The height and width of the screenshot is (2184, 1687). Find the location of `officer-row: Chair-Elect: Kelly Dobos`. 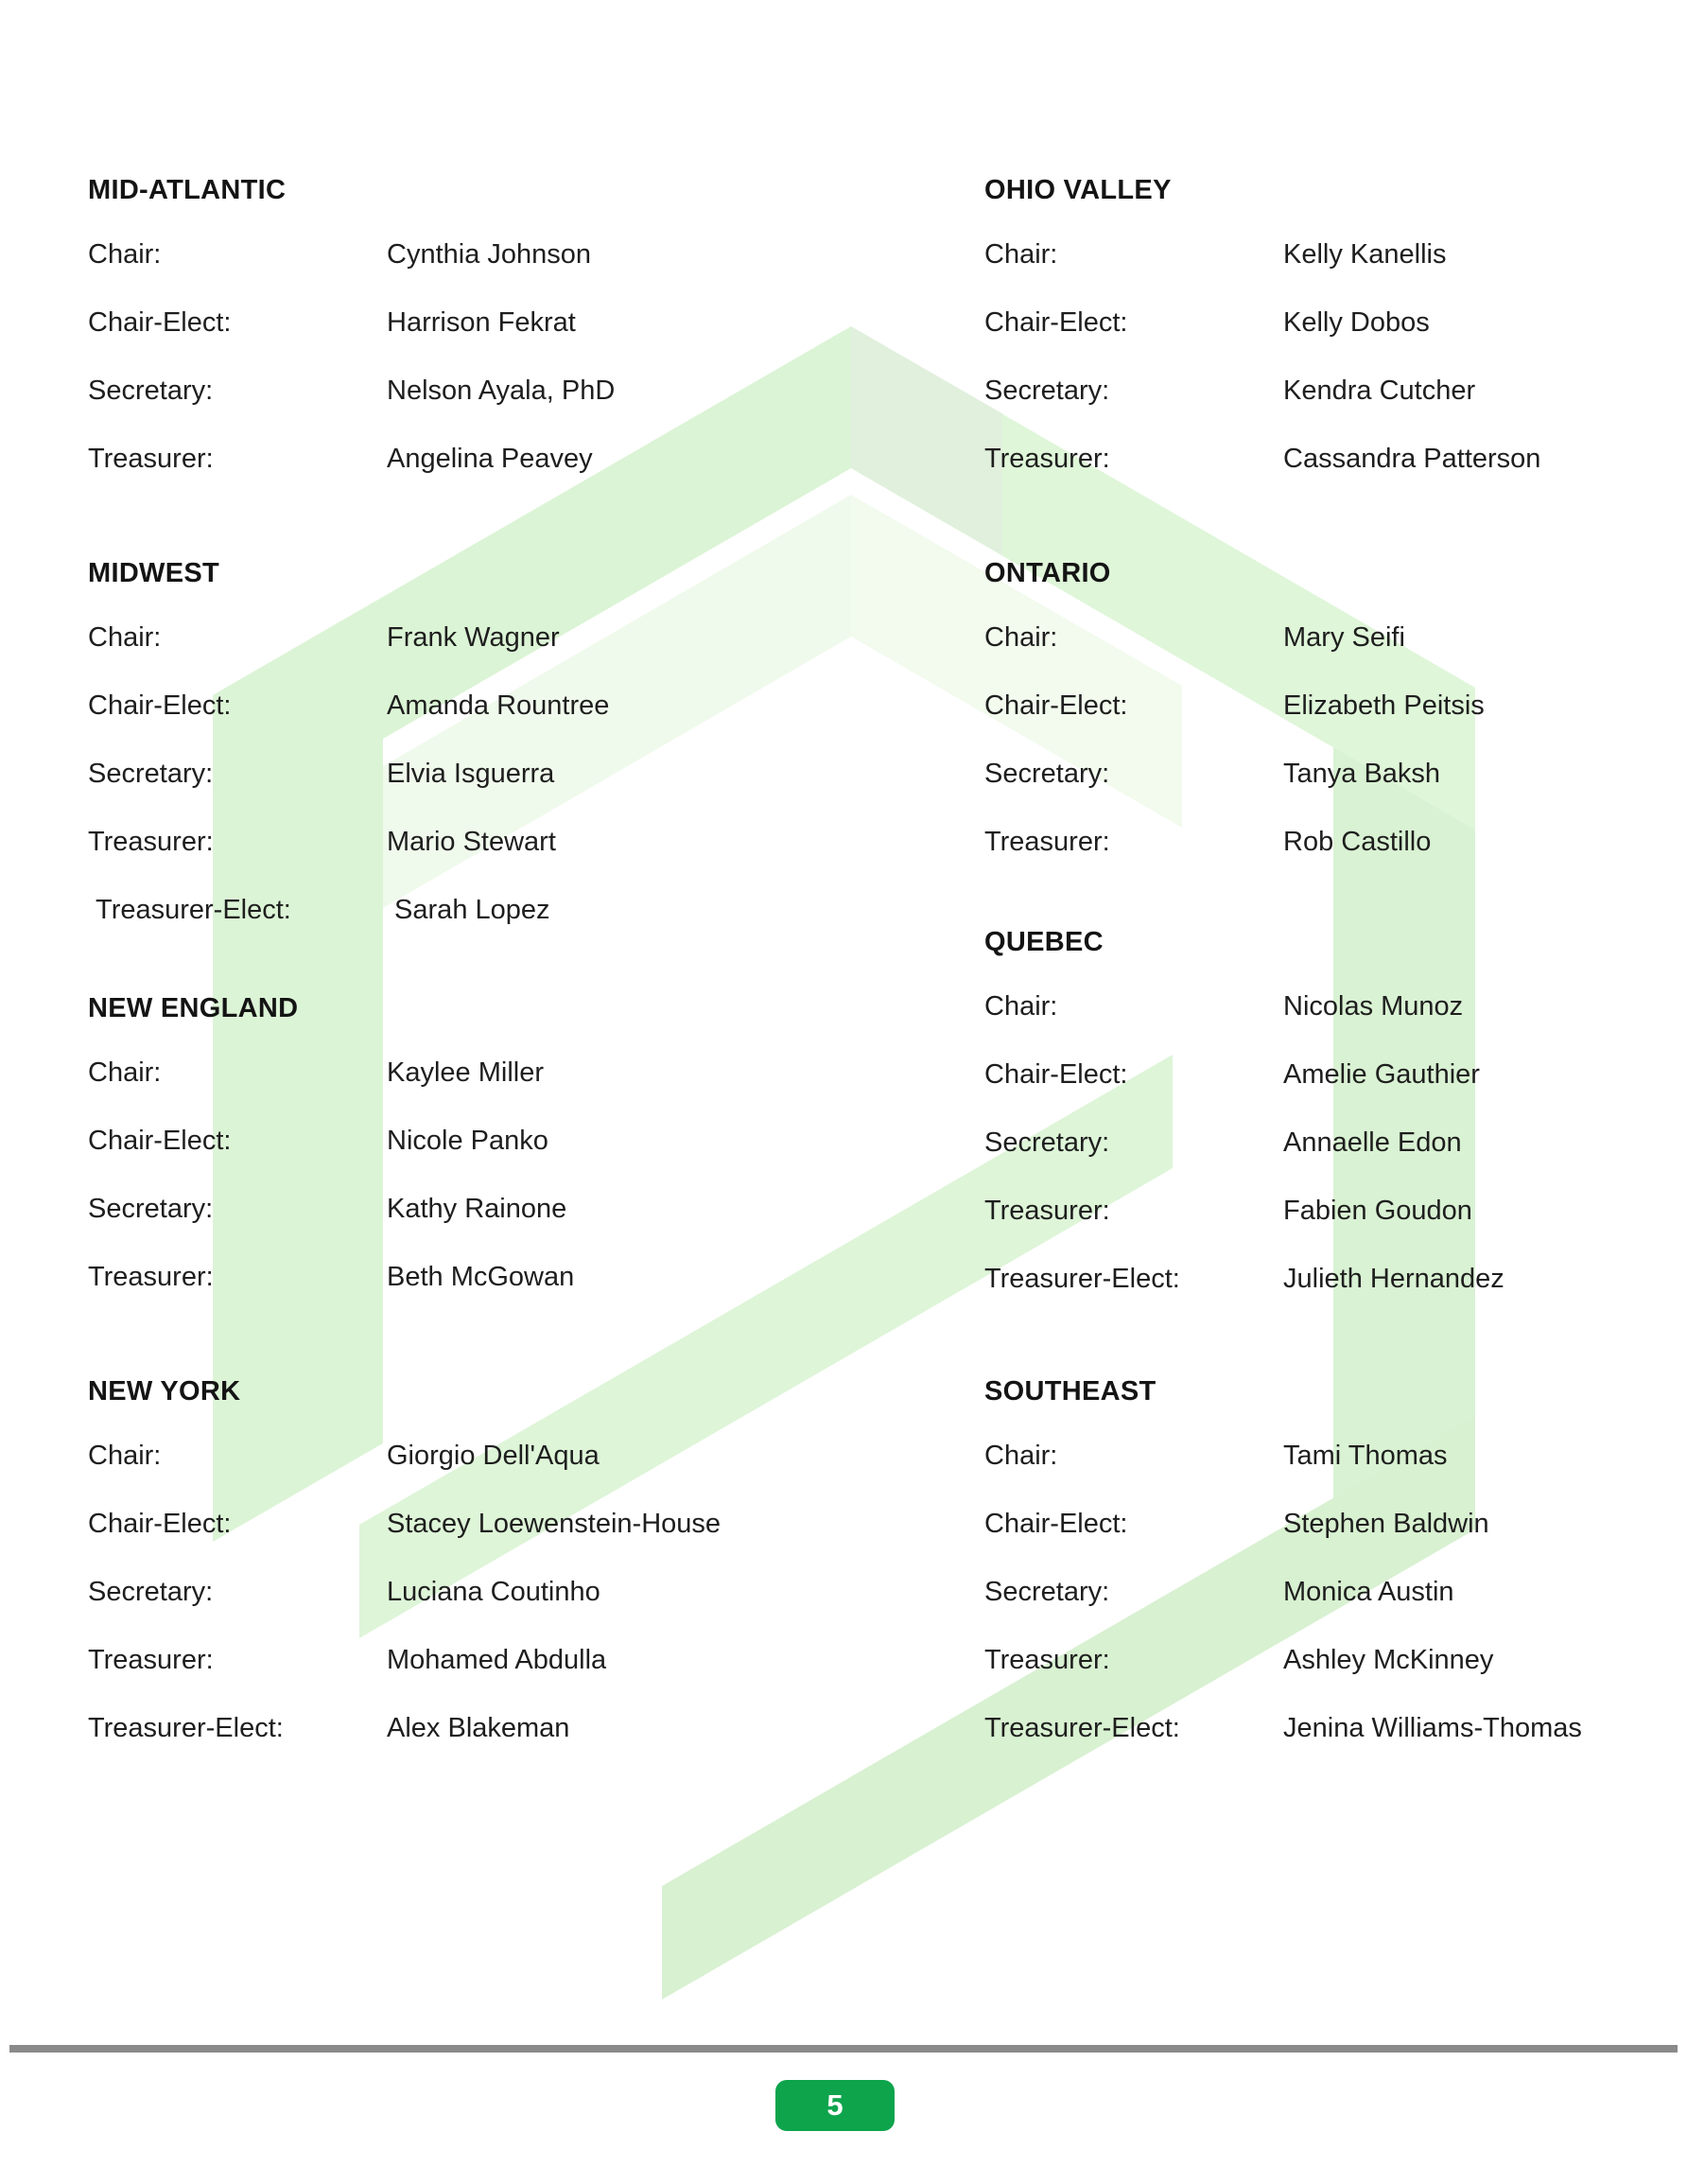

officer-row: Chair-Elect: Kelly Dobos is located at coordinates (1334, 340).